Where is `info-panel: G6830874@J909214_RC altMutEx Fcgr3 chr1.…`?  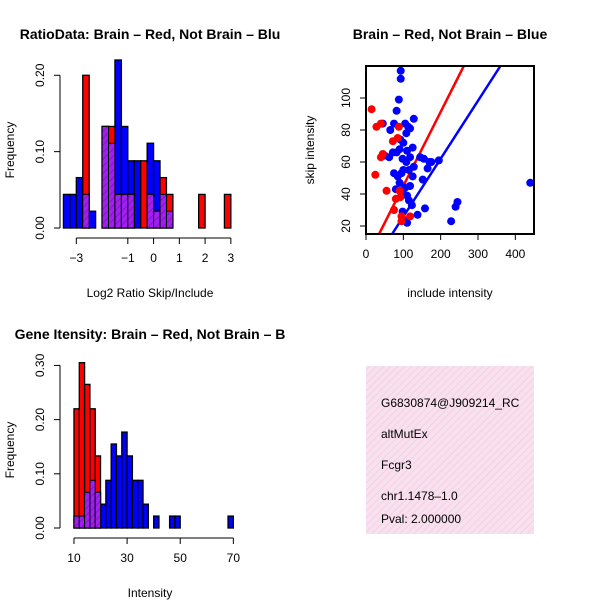 info-panel: G6830874@J909214_RC altMutEx Fcgr3 chr1.… is located at coordinates (450, 450).